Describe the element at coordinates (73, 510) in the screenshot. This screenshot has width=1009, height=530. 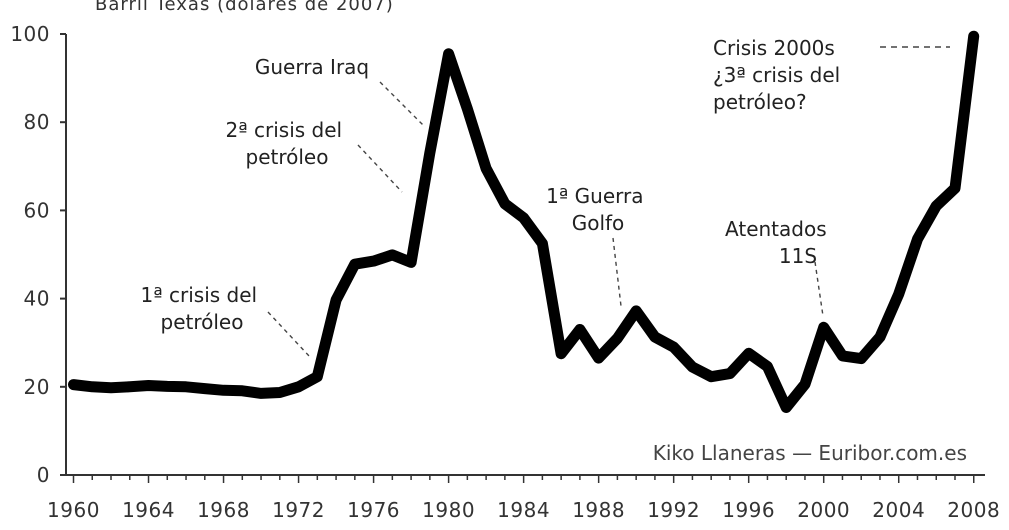
I see `x-tick-label: 1960` at that location.